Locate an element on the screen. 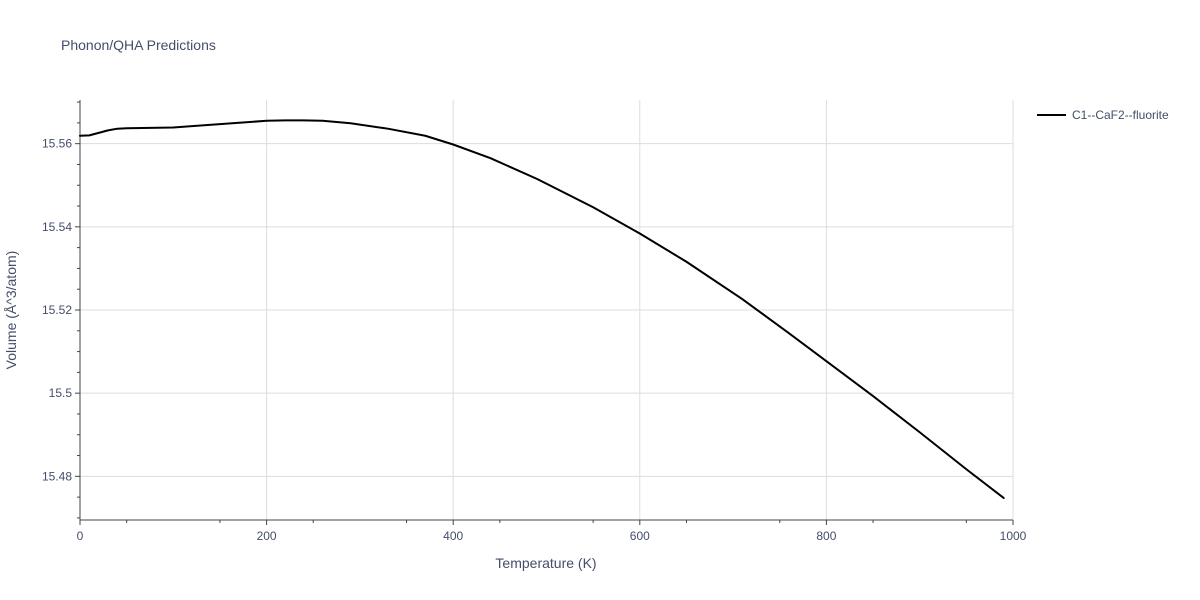  y-tick-label: 15.52 is located at coordinates (57, 310).